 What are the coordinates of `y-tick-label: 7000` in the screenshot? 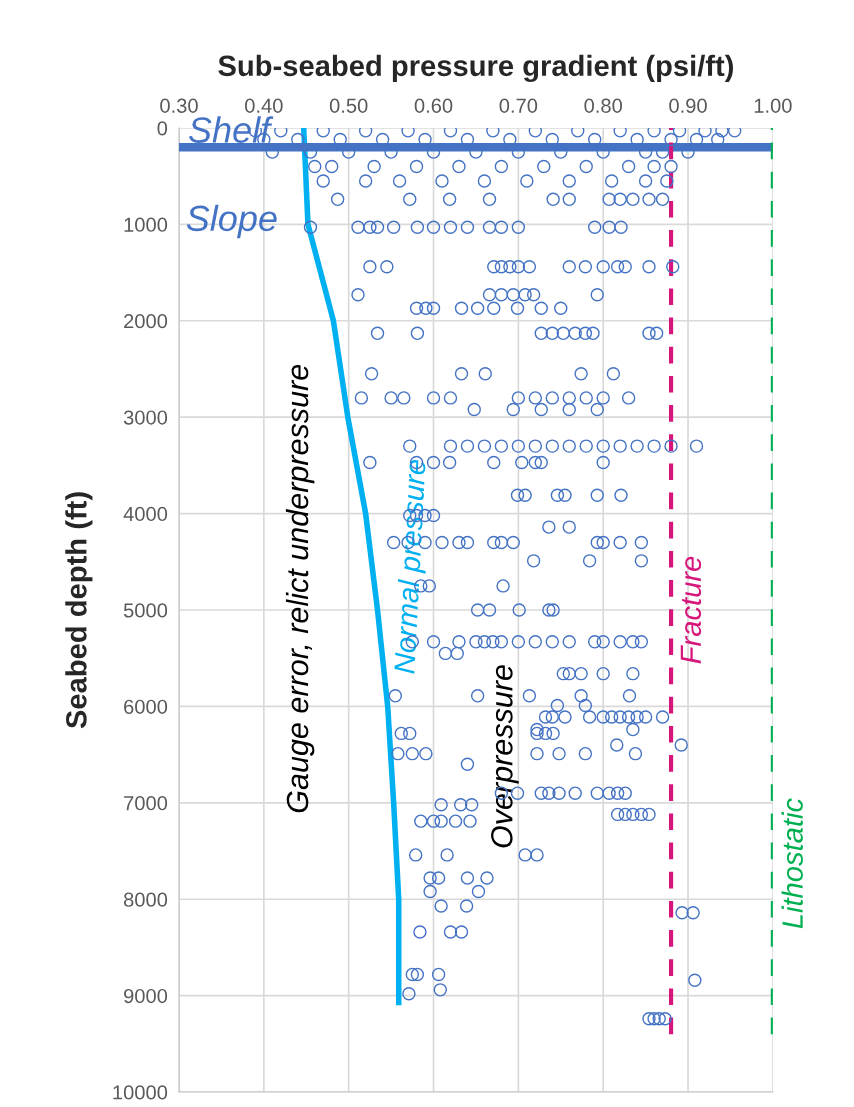 It's located at (146, 803).